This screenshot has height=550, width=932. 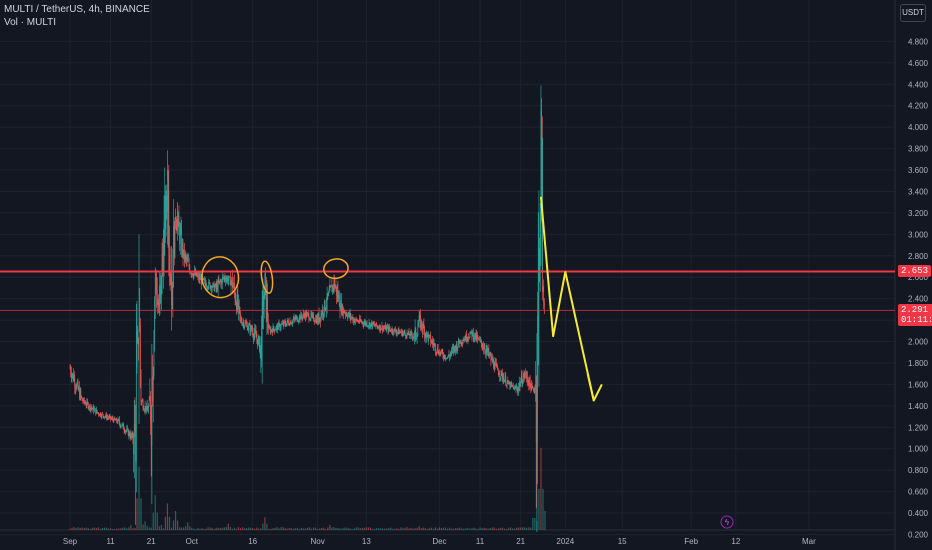 I want to click on volume-indicator-label: Vol · MULTI, so click(x=30, y=22).